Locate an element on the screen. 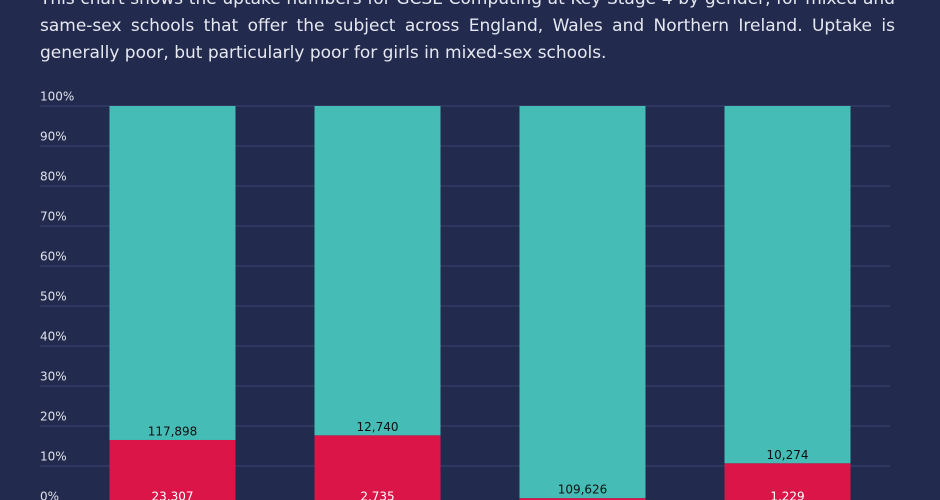 This screenshot has width=940, height=500. y-tick-label: 60% is located at coordinates (53, 257).